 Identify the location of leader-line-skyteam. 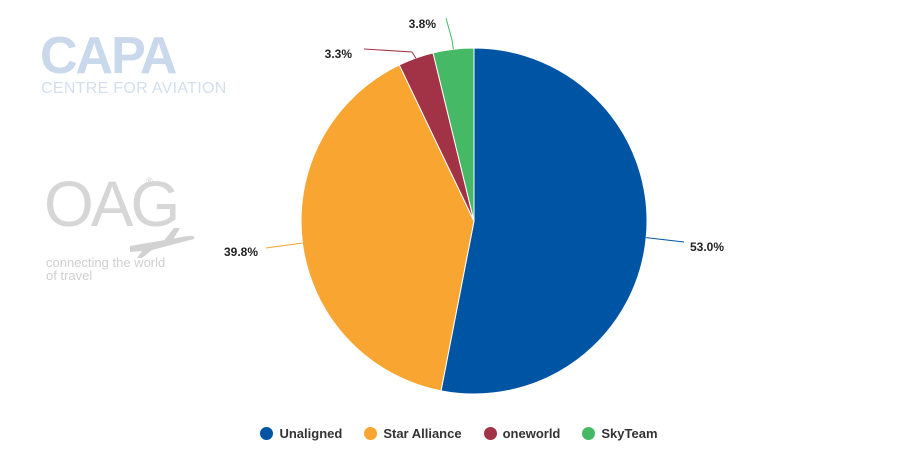
(449, 33).